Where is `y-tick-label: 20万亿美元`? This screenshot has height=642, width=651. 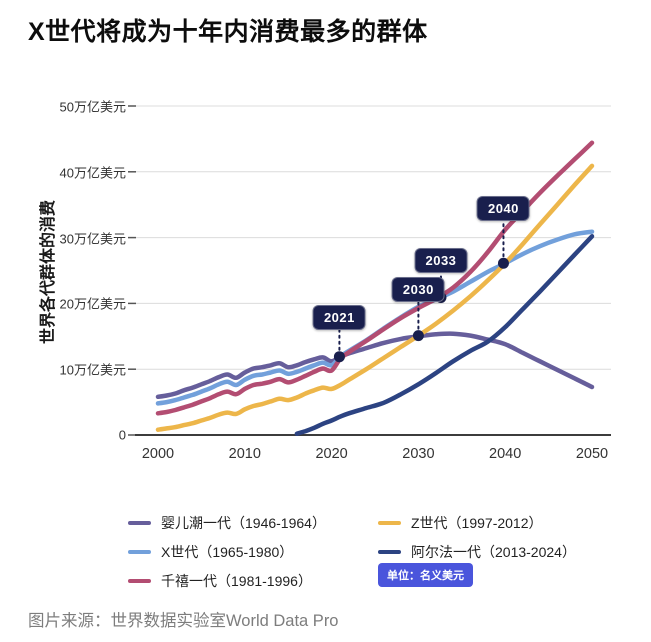
y-tick-label: 20万亿美元 is located at coordinates (92, 304).